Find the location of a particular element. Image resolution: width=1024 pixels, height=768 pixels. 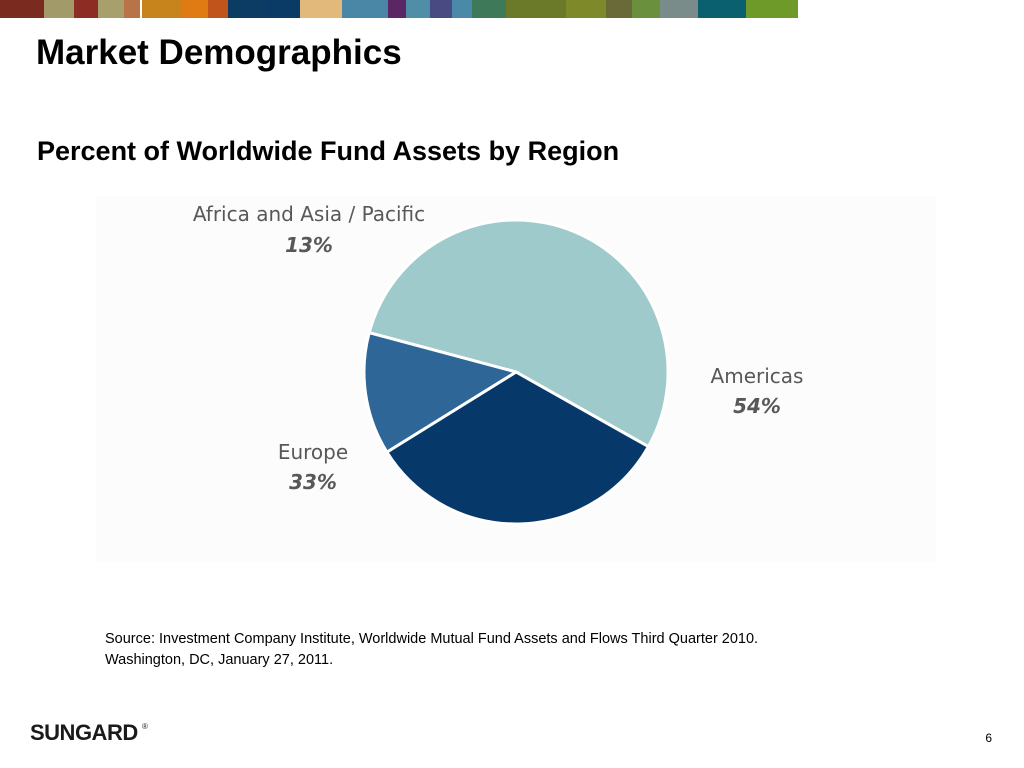

source-line-2: Washington, DC, January 27, 2011. is located at coordinates (219, 660).